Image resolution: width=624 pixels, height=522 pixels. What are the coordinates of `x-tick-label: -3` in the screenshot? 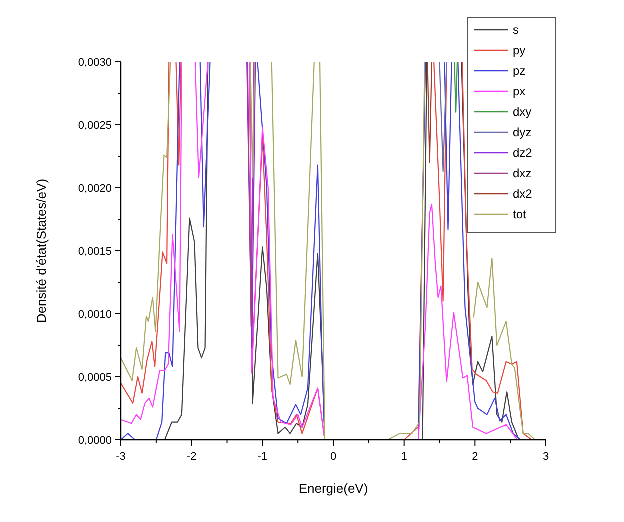 It's located at (121, 457).